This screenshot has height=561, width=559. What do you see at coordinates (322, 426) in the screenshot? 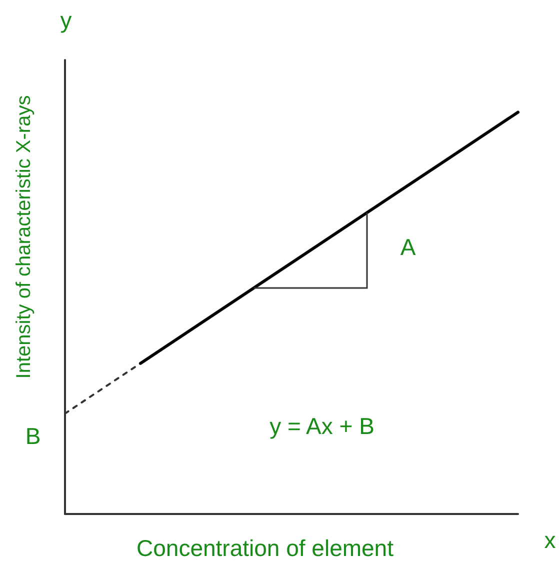
I see `annotation: y = Ax + B` at bounding box center [322, 426].